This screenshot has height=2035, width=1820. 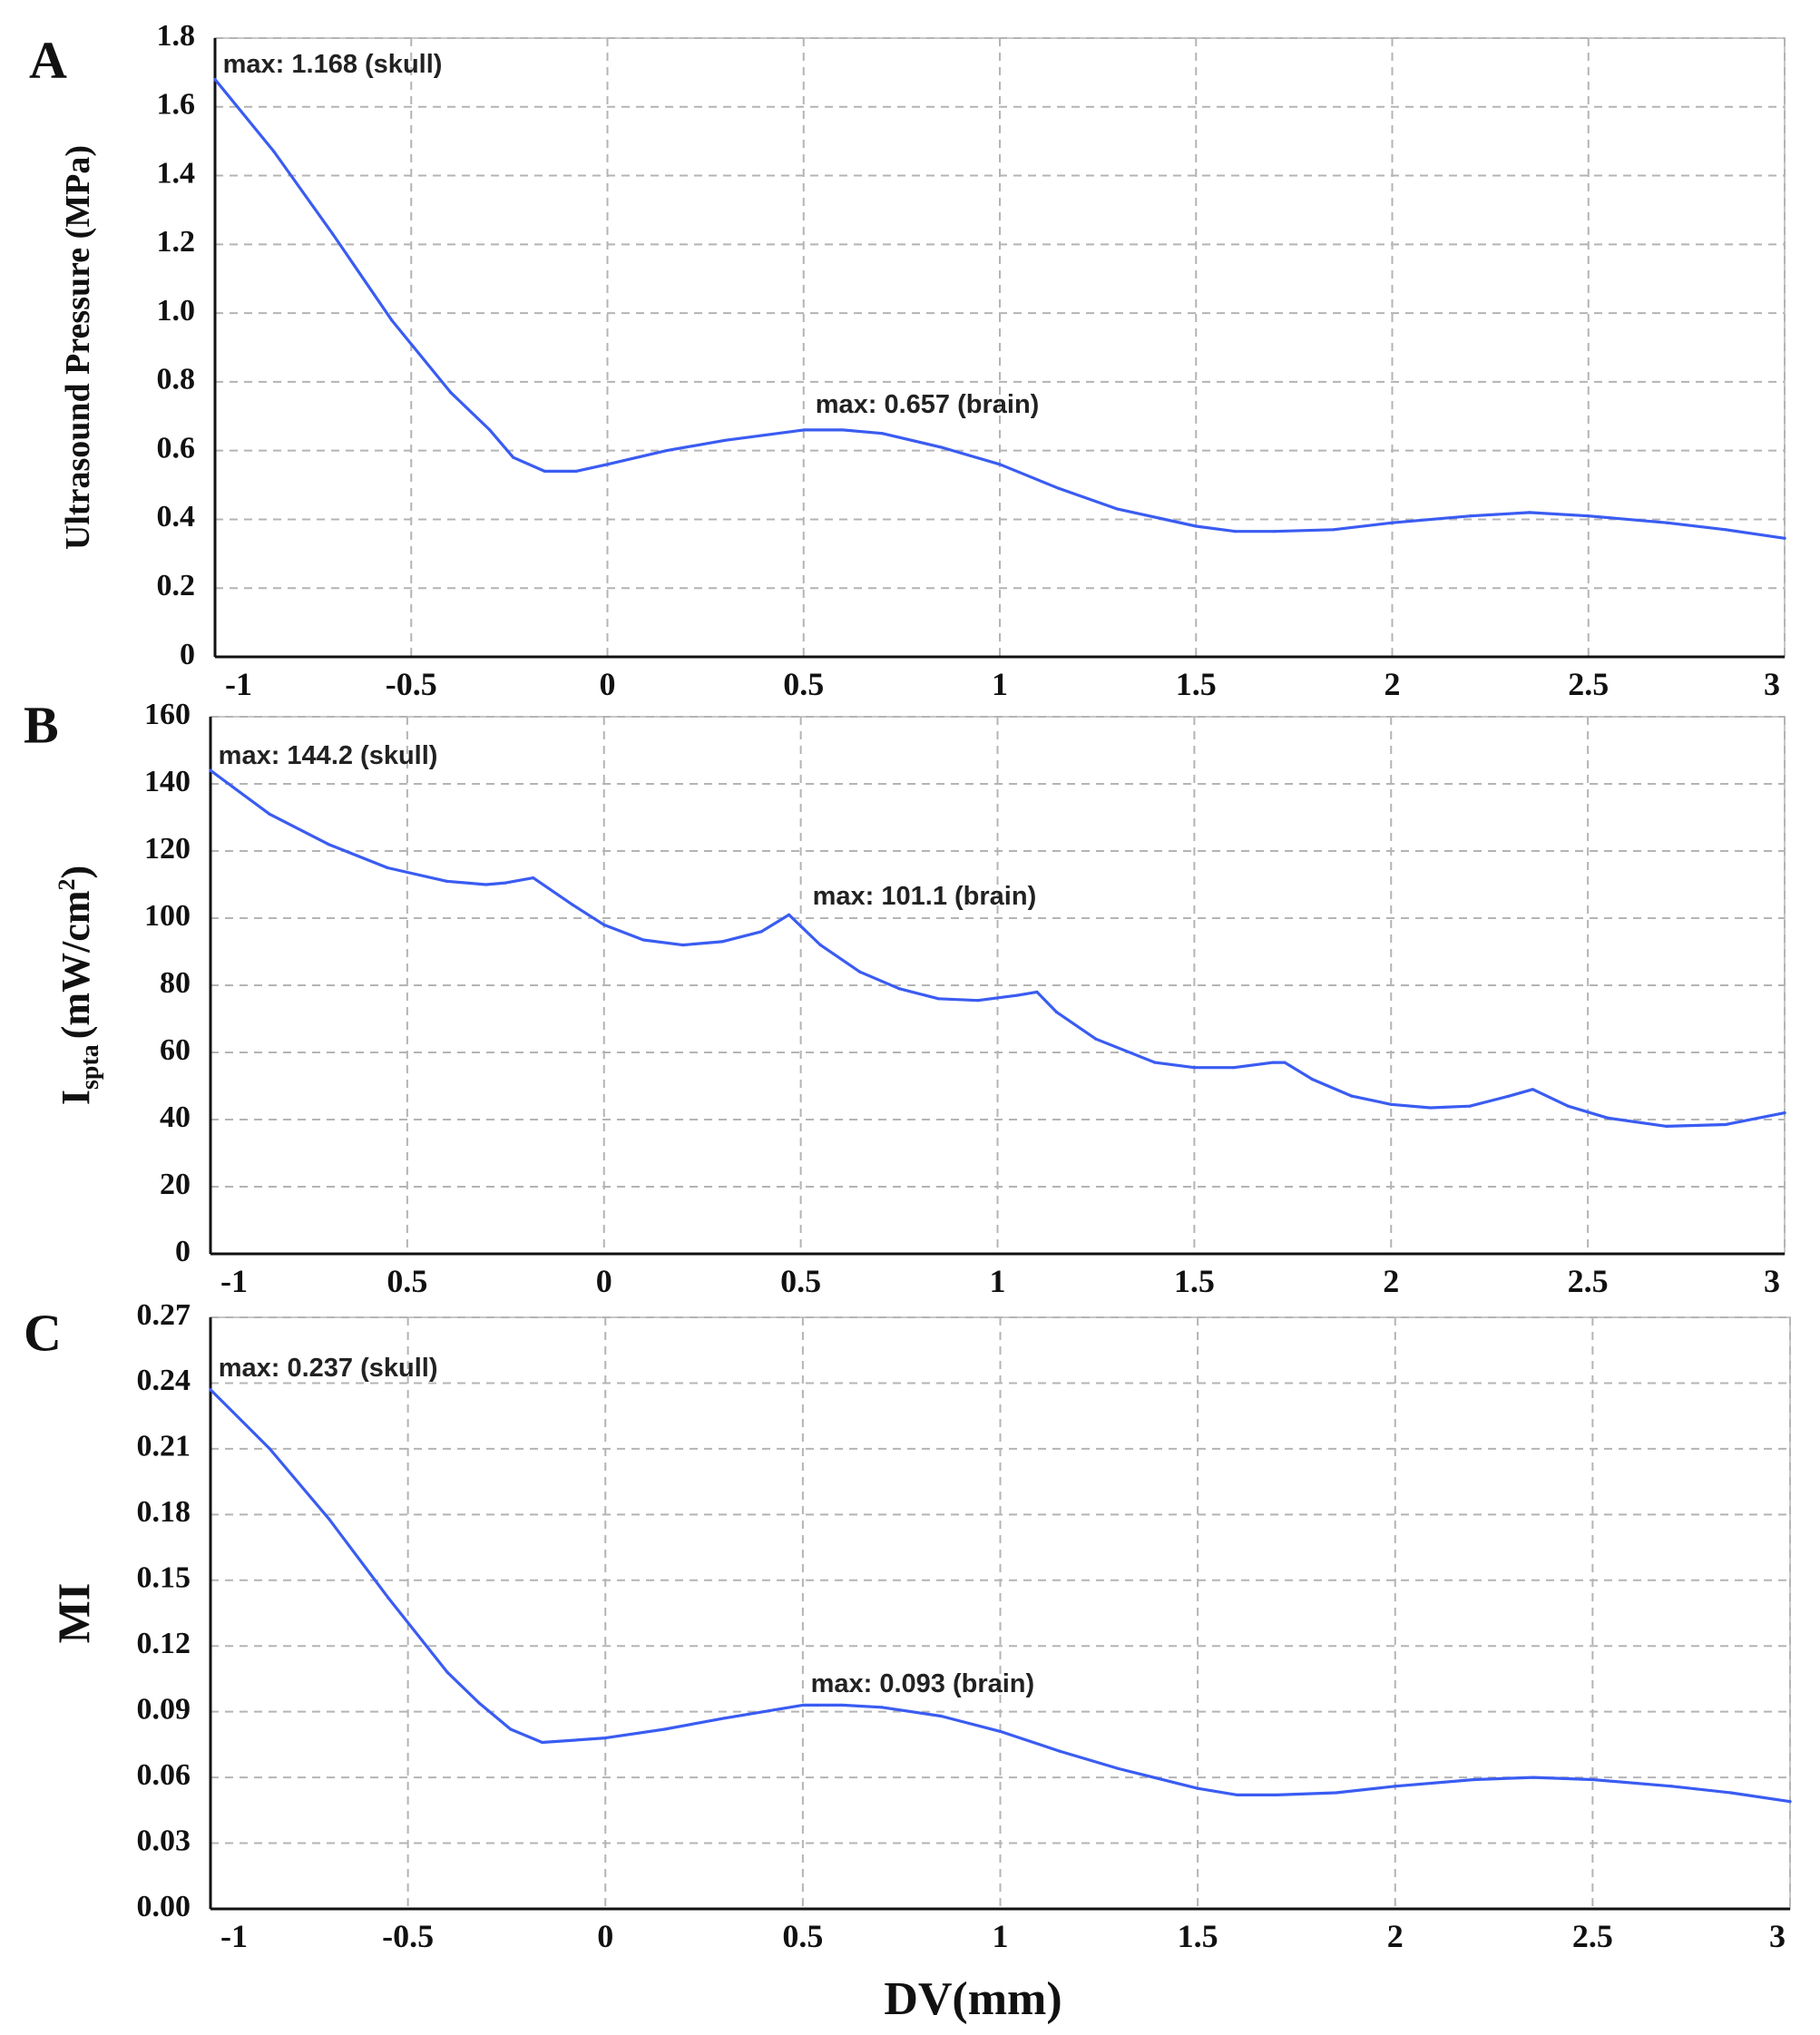 What do you see at coordinates (176, 983) in the screenshot?
I see `y-tick-label: 80` at bounding box center [176, 983].